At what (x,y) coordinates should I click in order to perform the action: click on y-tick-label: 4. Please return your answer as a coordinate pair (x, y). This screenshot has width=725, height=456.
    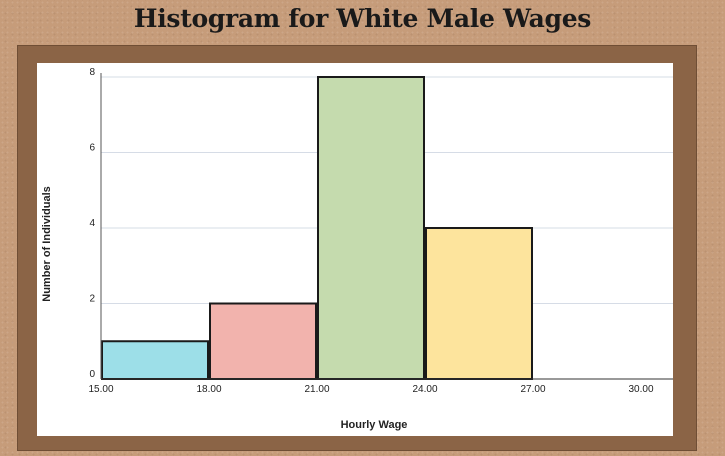
    Looking at the image, I should click on (92, 223).